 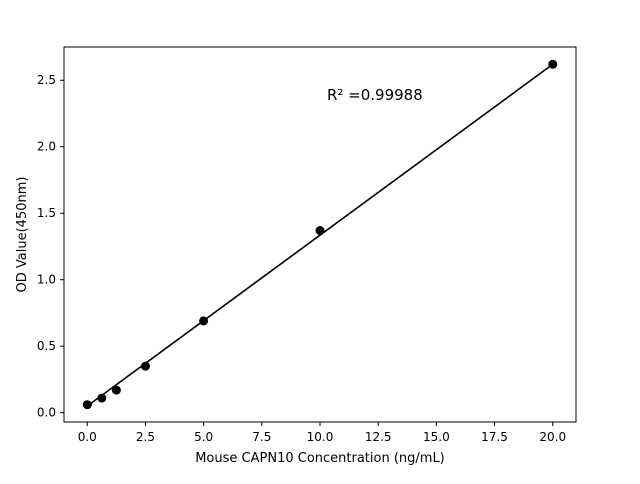 What do you see at coordinates (87, 437) in the screenshot?
I see `x-tick-label: 0.0` at bounding box center [87, 437].